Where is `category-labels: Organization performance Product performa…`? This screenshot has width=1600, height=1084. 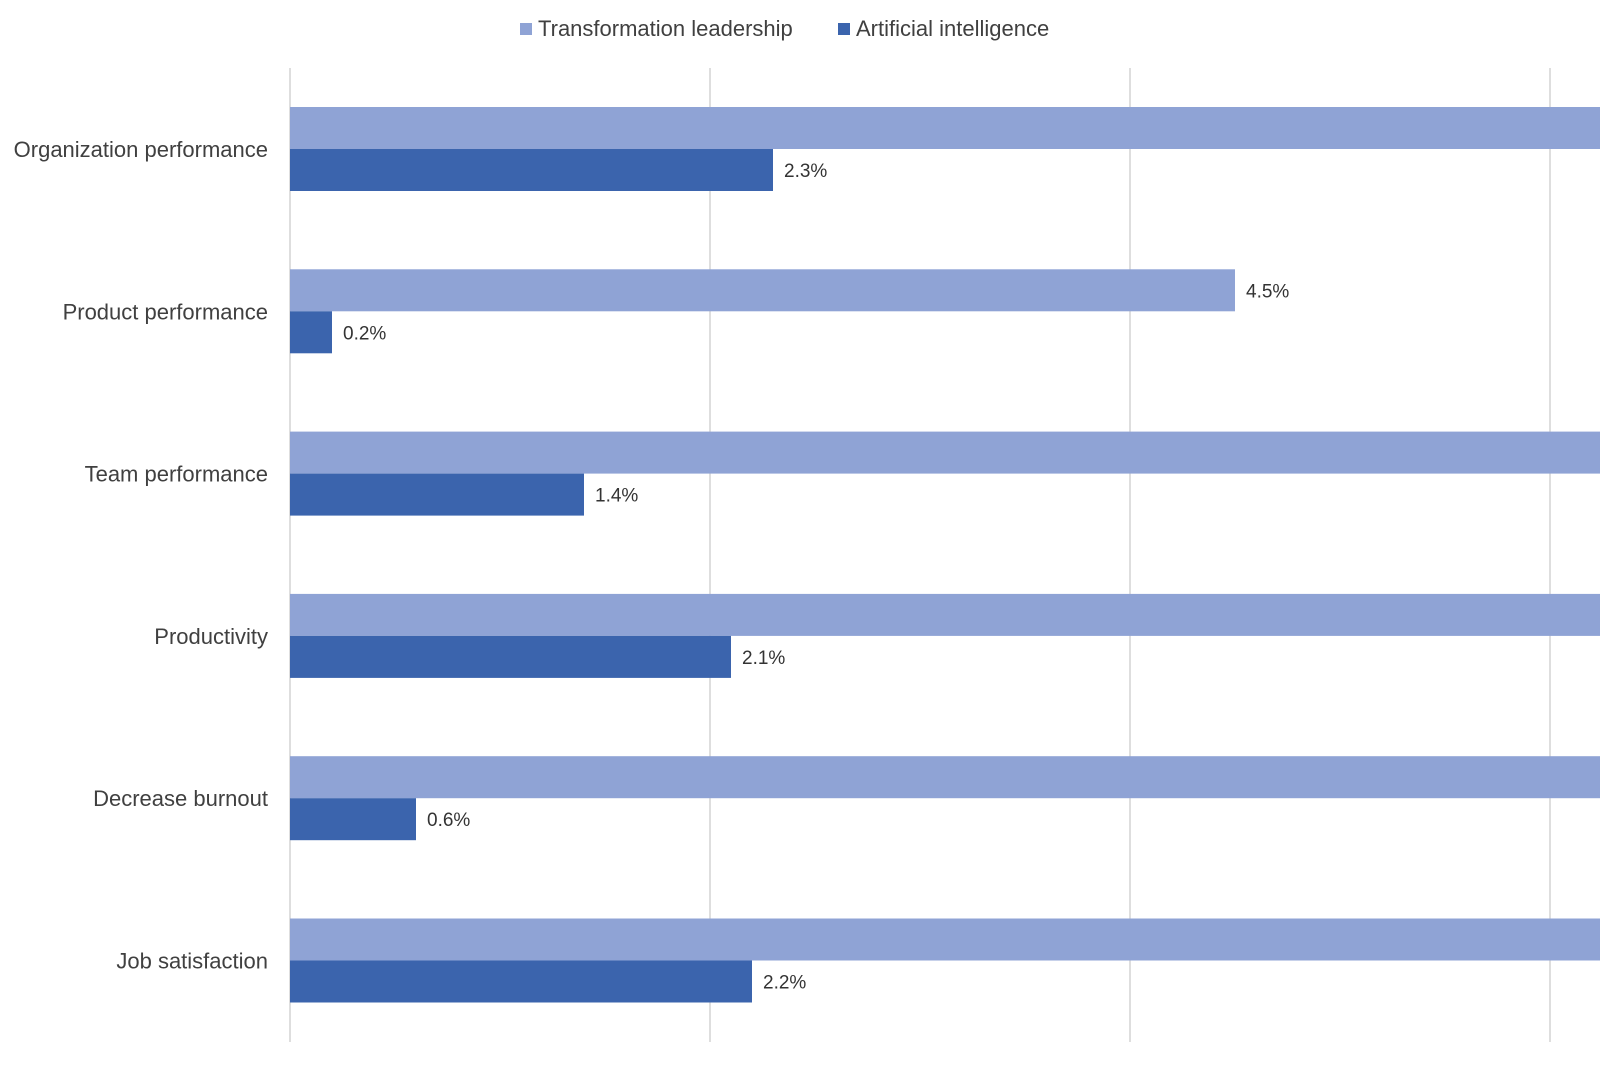 category-labels: Organization performance Product performa… is located at coordinates (141, 555).